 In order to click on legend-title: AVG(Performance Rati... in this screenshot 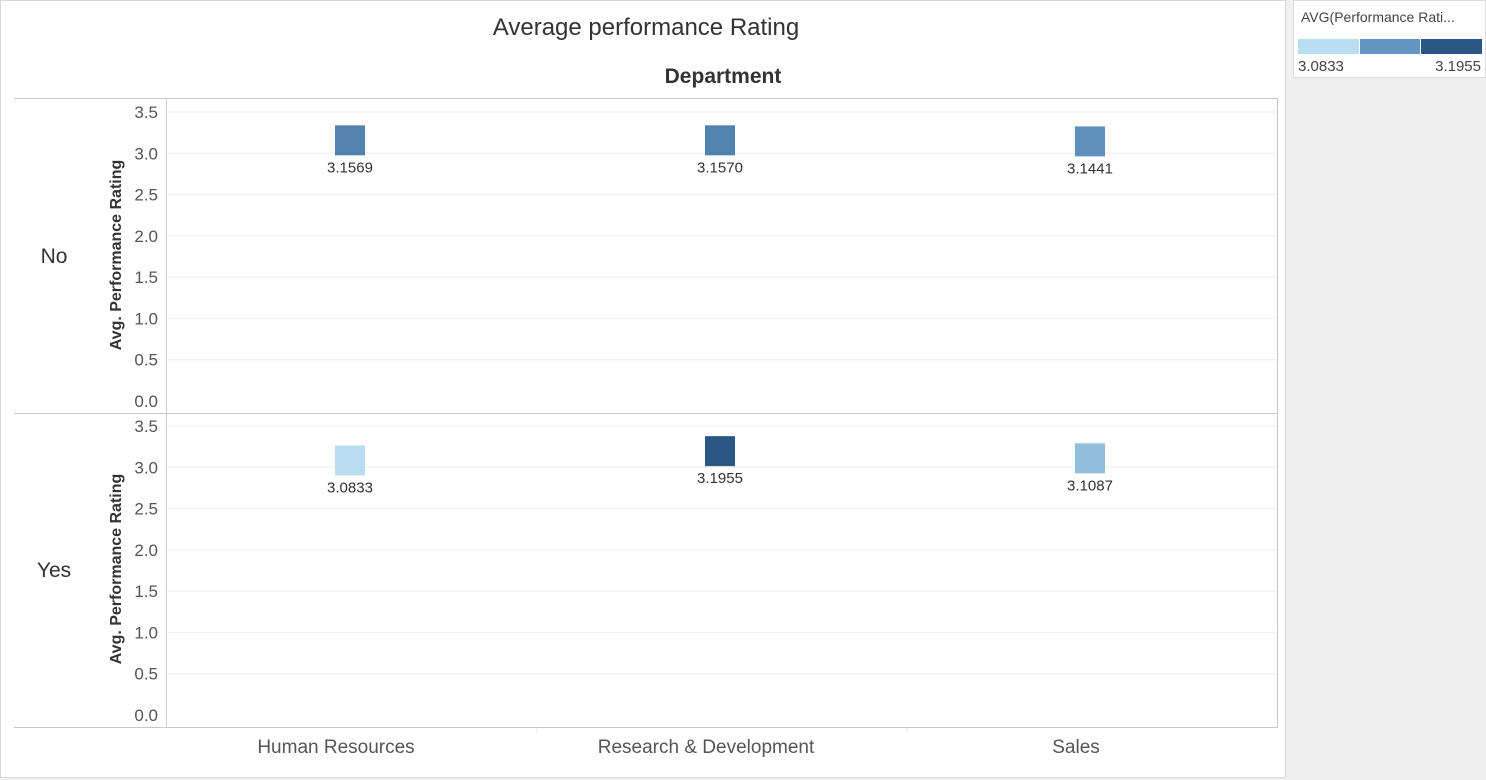, I will do `click(1378, 17)`.